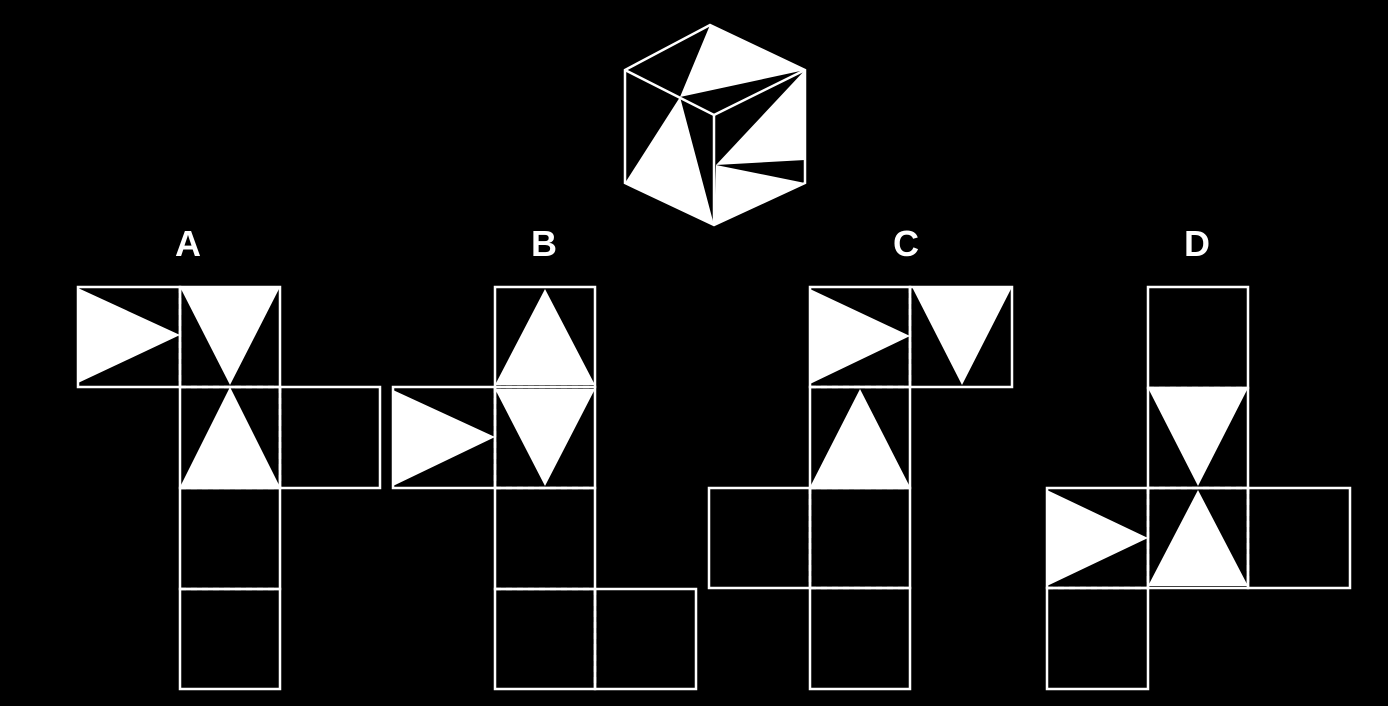  What do you see at coordinates (715, 125) in the screenshot?
I see `reference-cube` at bounding box center [715, 125].